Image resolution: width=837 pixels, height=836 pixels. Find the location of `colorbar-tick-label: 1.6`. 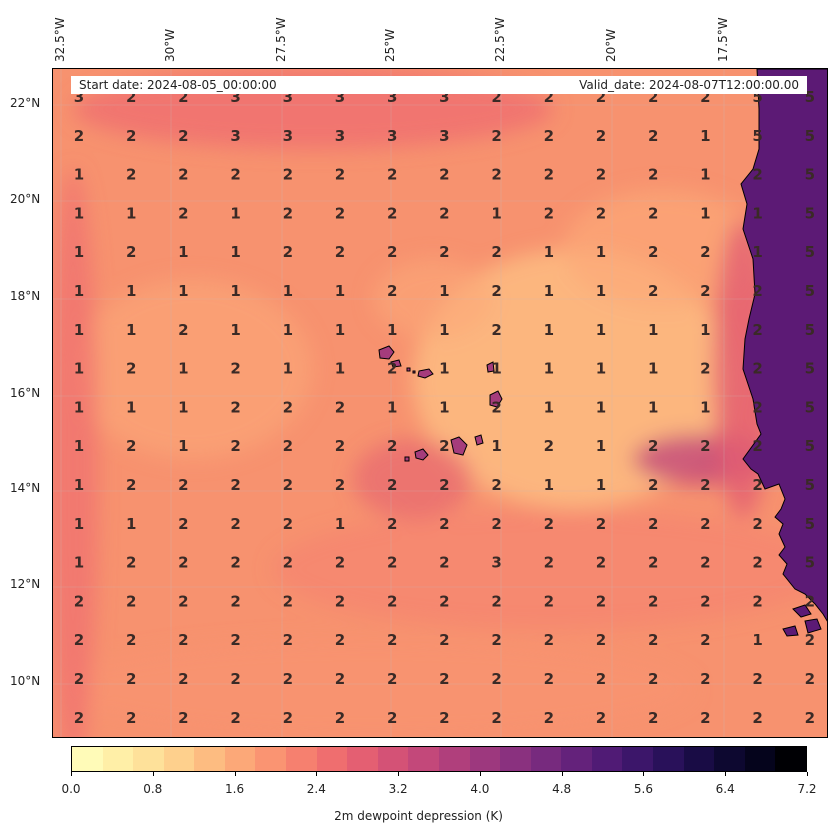

colorbar-tick-label: 1.6 is located at coordinates (235, 789).